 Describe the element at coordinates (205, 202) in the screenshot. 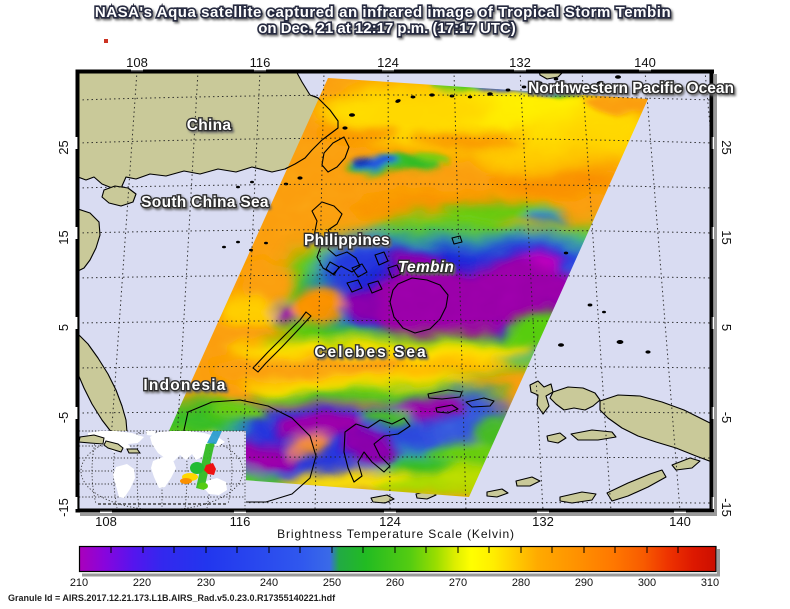

I see `svg-text: South China Sea` at that location.